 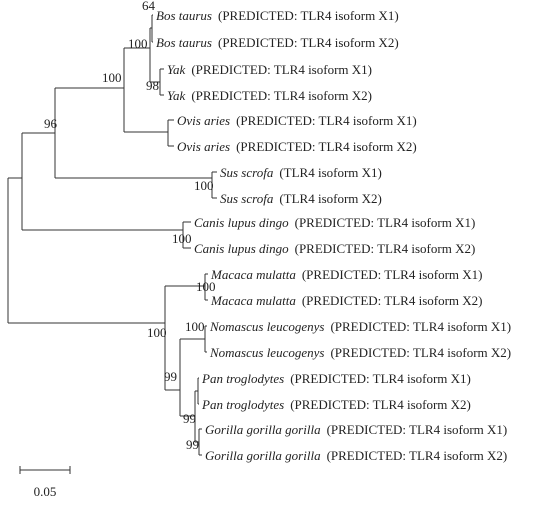 What do you see at coordinates (152, 85) in the screenshot?
I see `bootstrap-value: 98` at bounding box center [152, 85].